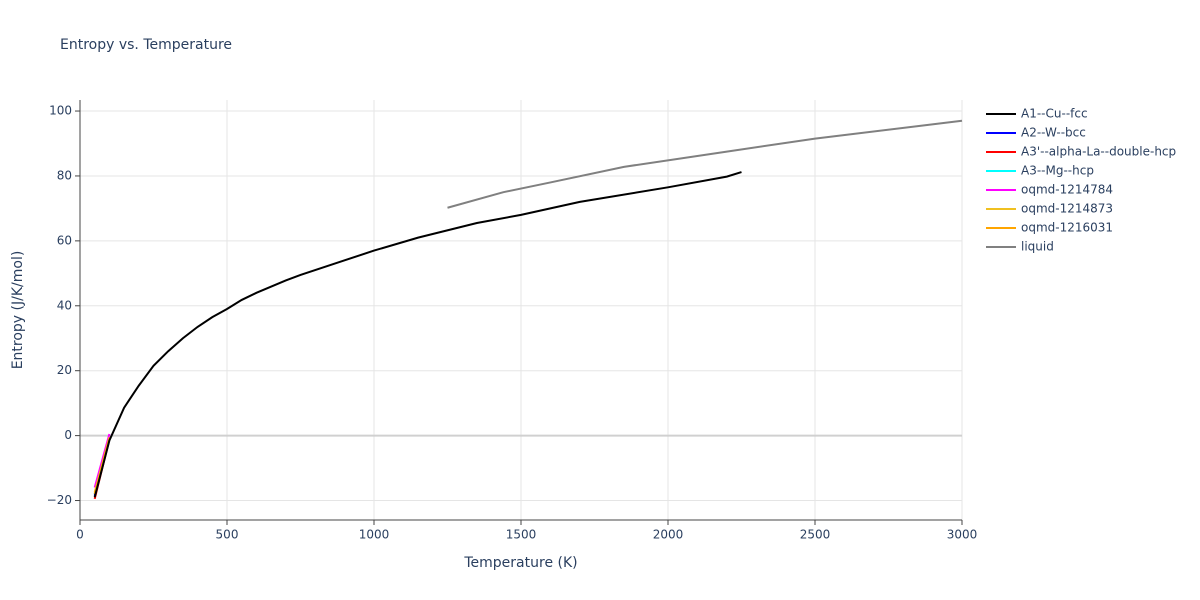 This screenshot has width=1200, height=600. I want to click on legend-label: A1--Cu--fcc, so click(1054, 114).